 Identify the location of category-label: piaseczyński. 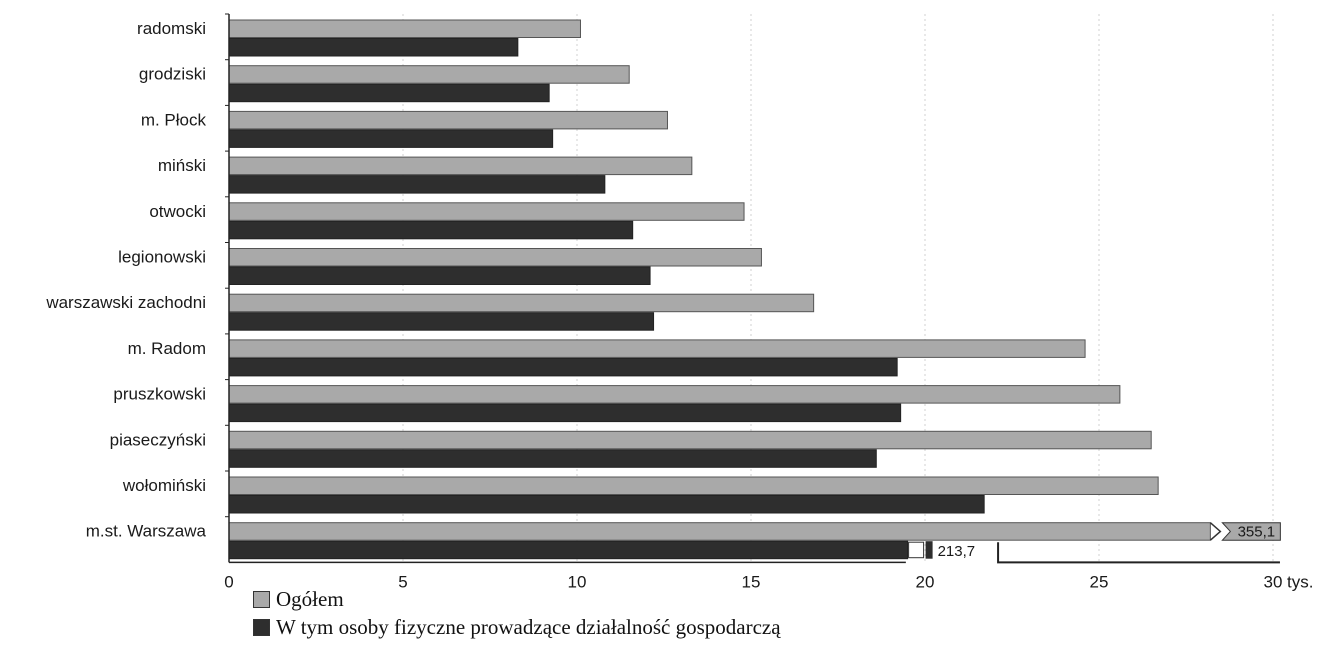
(158, 439).